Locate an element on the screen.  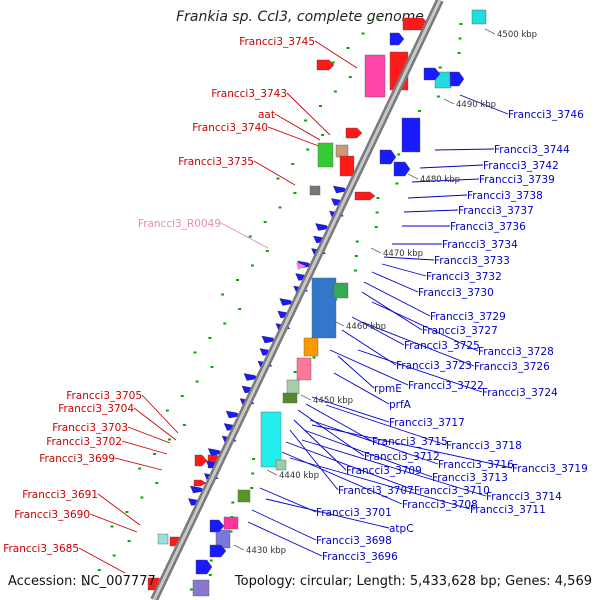
gene-label-forward-14: Francci3_3725 is located at coordinates (442, 346).